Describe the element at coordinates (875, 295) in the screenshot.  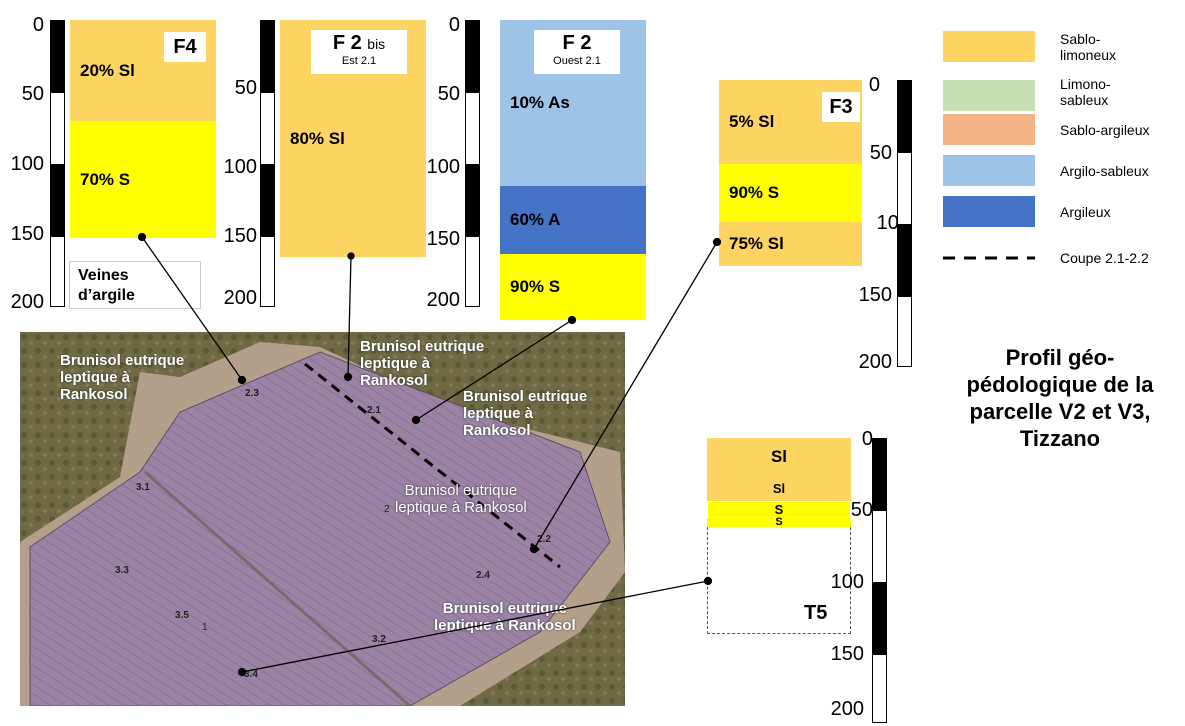
I see `f3-tick-150: 150` at that location.